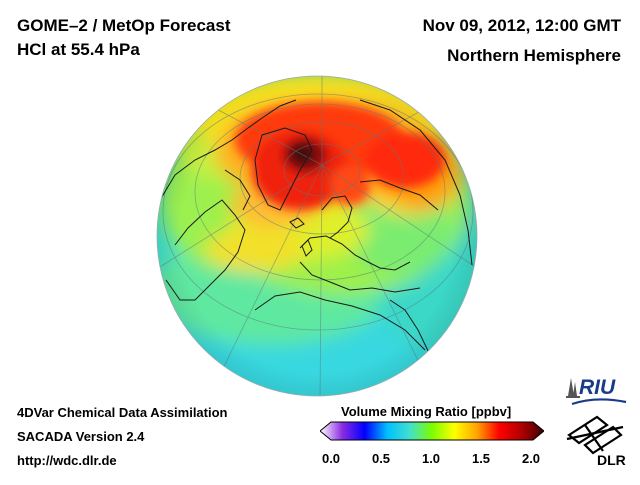  I want to click on map-date: Nov 09, 2012, 12:00 GMT, so click(521, 25).